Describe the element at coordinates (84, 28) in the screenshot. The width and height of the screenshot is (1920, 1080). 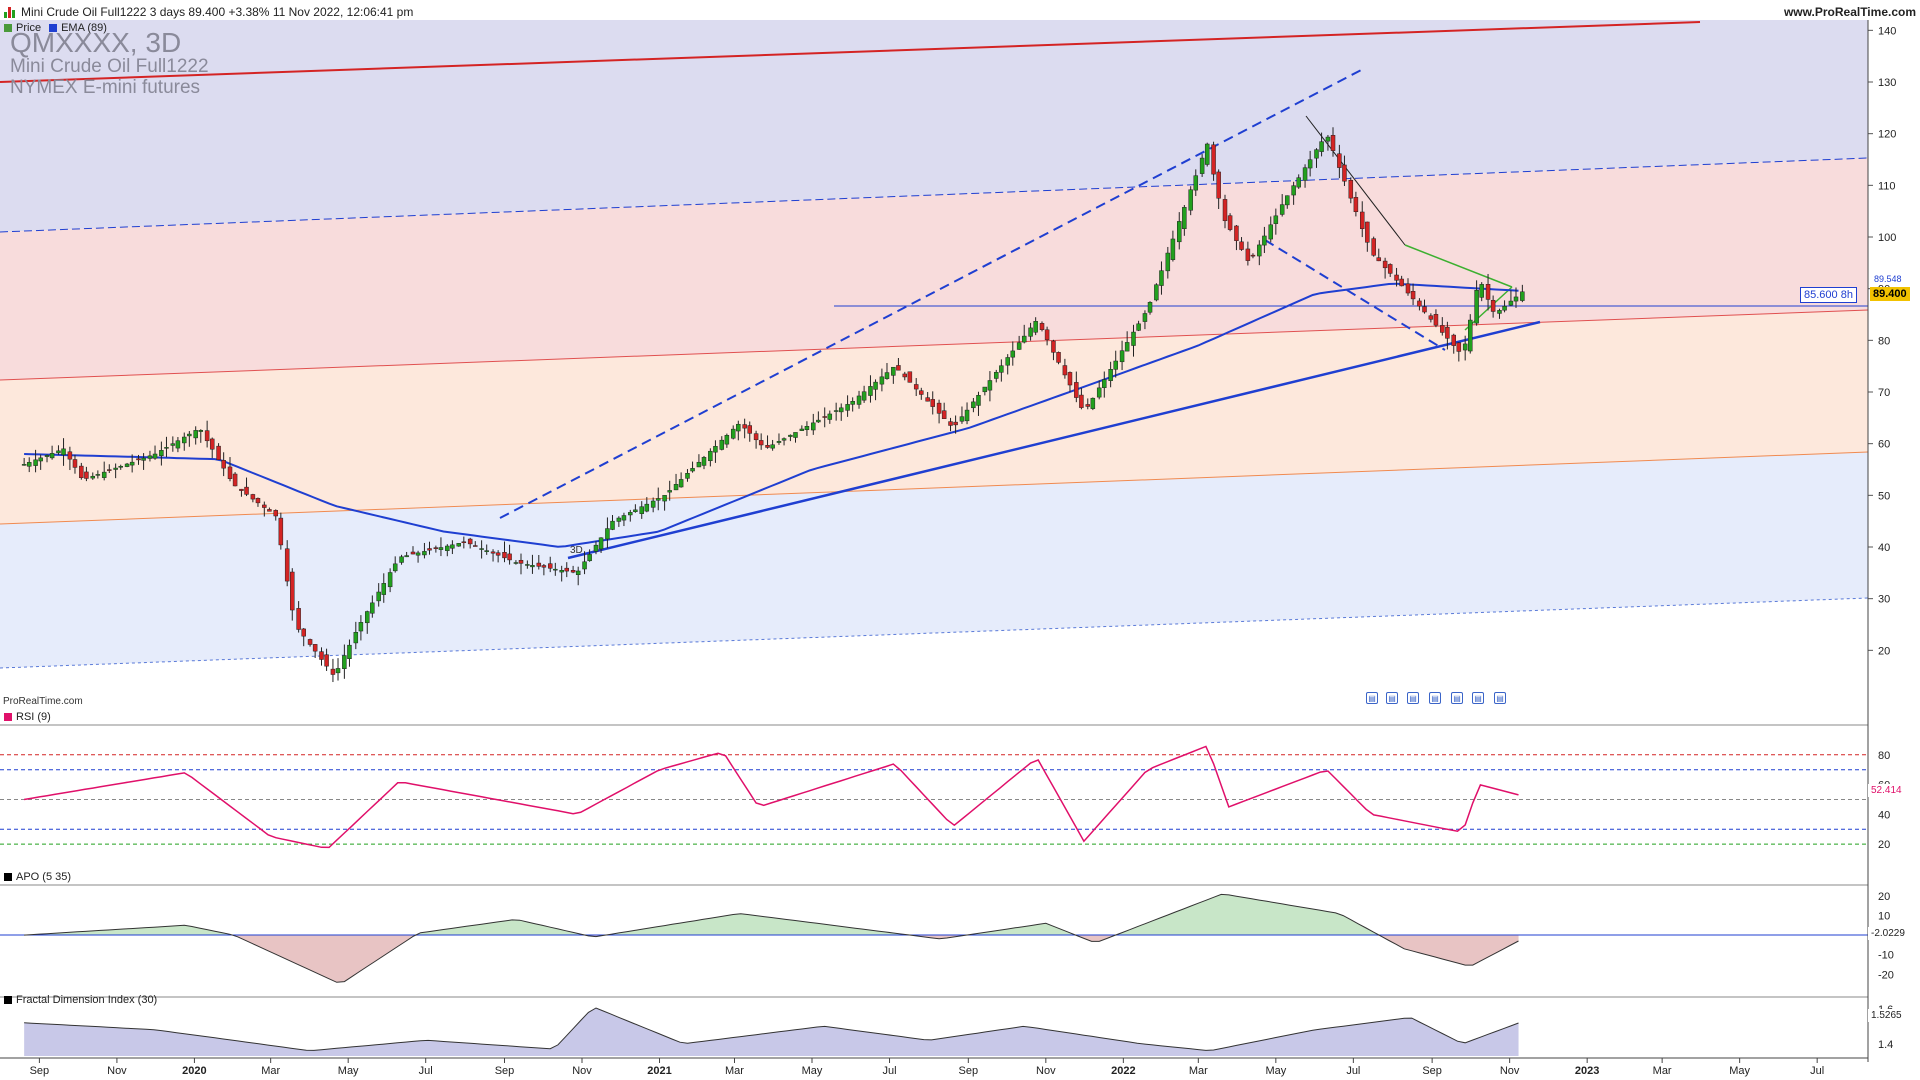
I see `legend-ema: EMA (89)` at that location.